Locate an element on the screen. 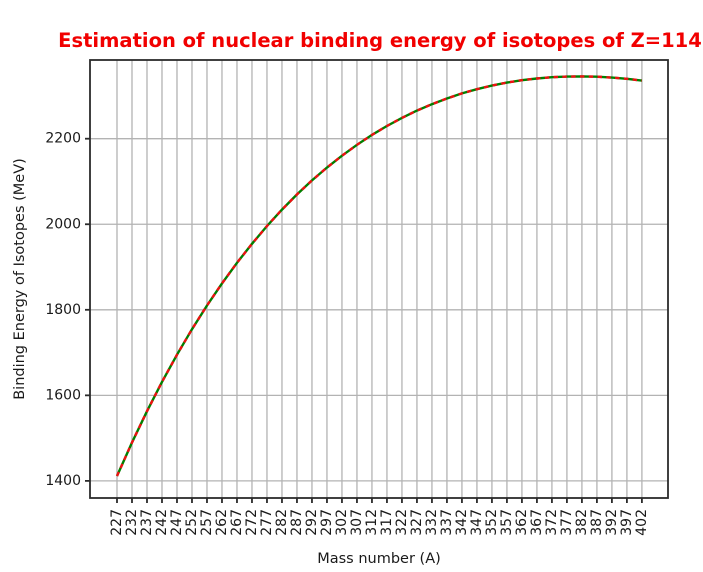 This screenshot has height=572, width=703. x-tick-label: 242 is located at coordinates (162, 522).